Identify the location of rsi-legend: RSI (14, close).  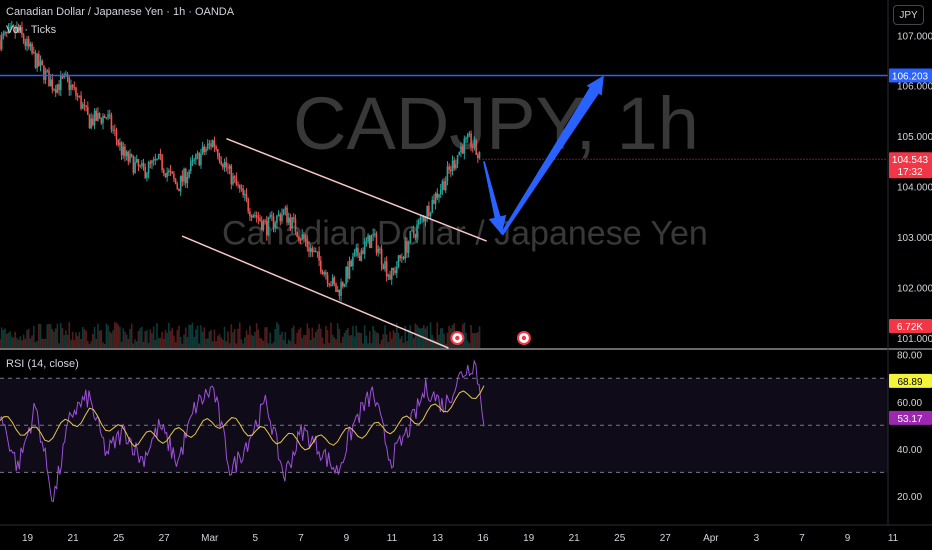
(42, 364).